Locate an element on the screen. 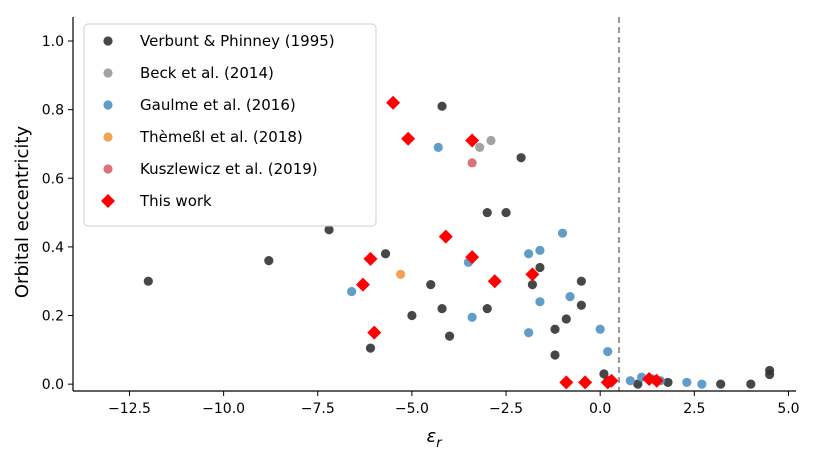 This screenshot has width=817, height=454. legend-label: Thèmeßl et al. (2018) is located at coordinates (221, 137).